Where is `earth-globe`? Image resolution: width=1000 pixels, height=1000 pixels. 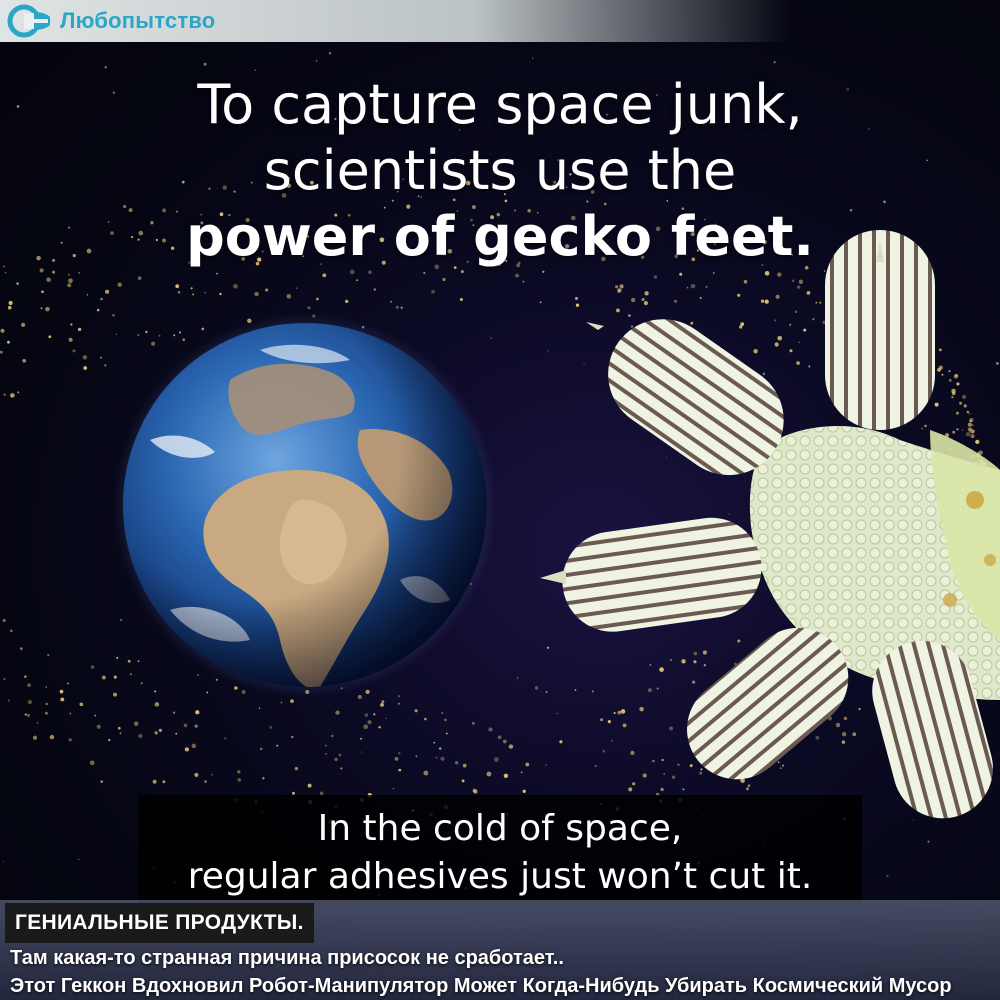 earth-globe is located at coordinates (305, 505).